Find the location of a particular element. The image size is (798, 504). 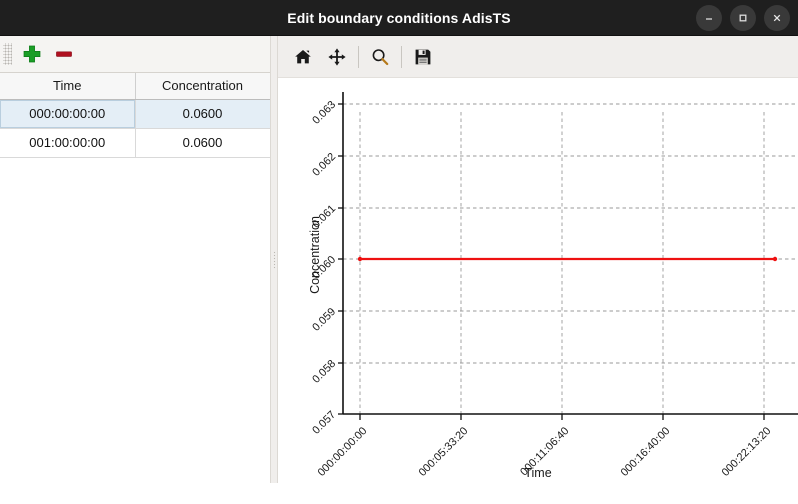

column-header-concentration: Concentration is located at coordinates (202, 86).